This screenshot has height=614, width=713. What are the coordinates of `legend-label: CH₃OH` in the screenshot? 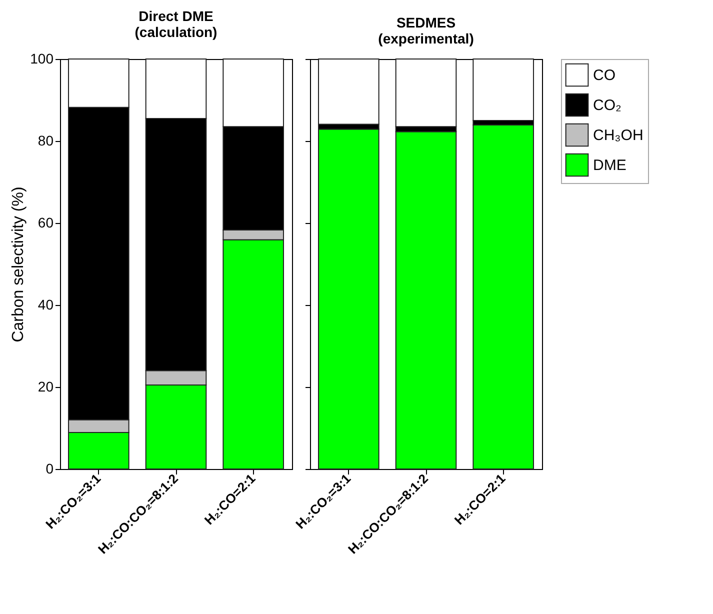 It's located at (618, 135).